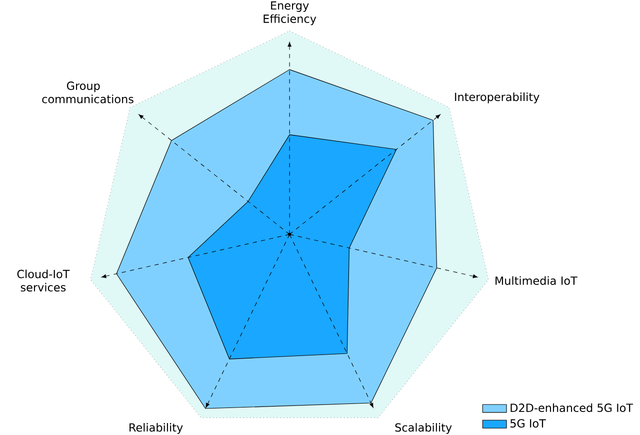 The image size is (640, 435). I want to click on spoke-label: Cloud-IoT services, so click(43, 280).